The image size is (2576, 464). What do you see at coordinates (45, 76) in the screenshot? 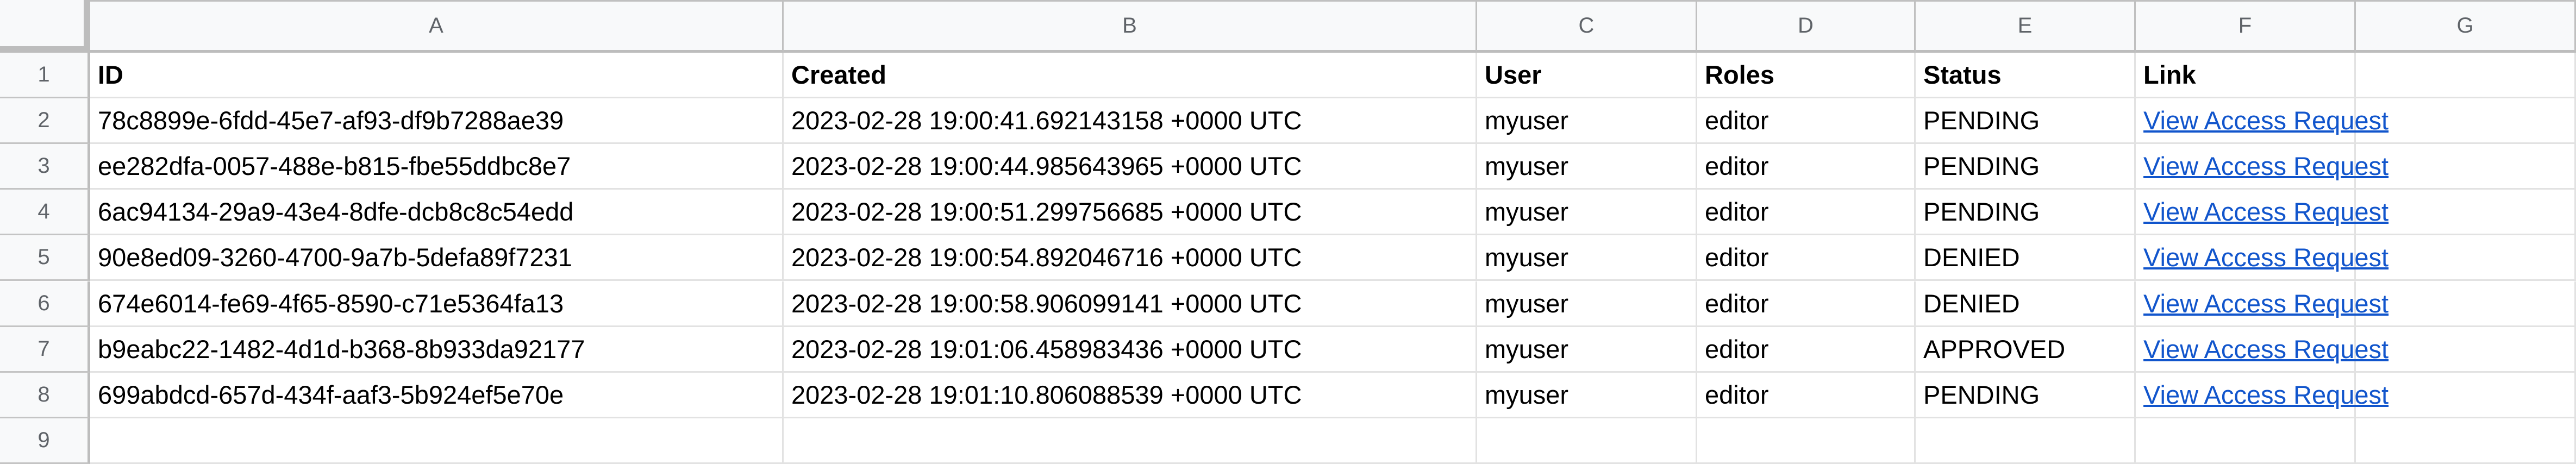
I see `row-header-1: 1` at bounding box center [45, 76].